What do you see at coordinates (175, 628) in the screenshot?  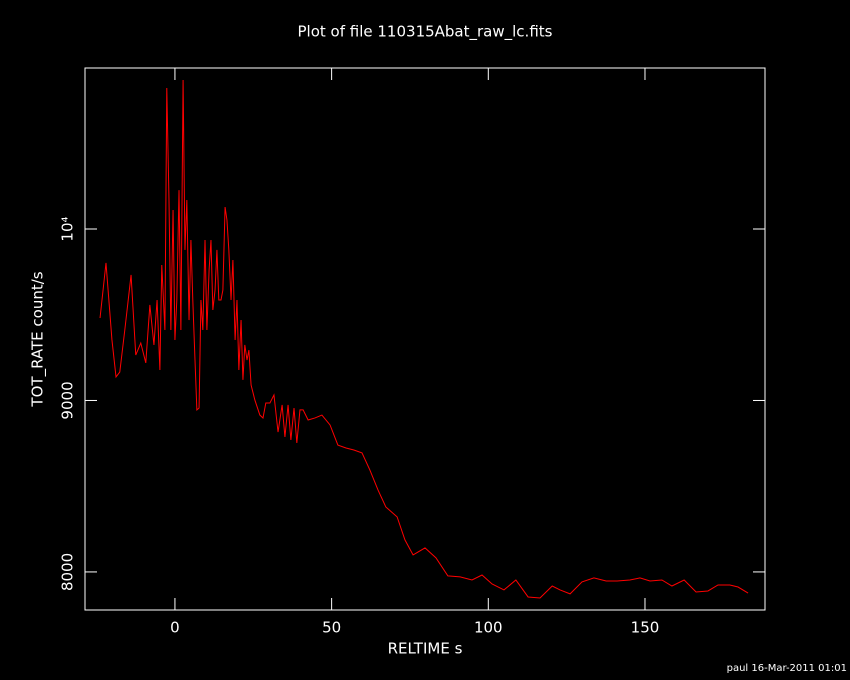 I see `x-tick-label: 0` at bounding box center [175, 628].